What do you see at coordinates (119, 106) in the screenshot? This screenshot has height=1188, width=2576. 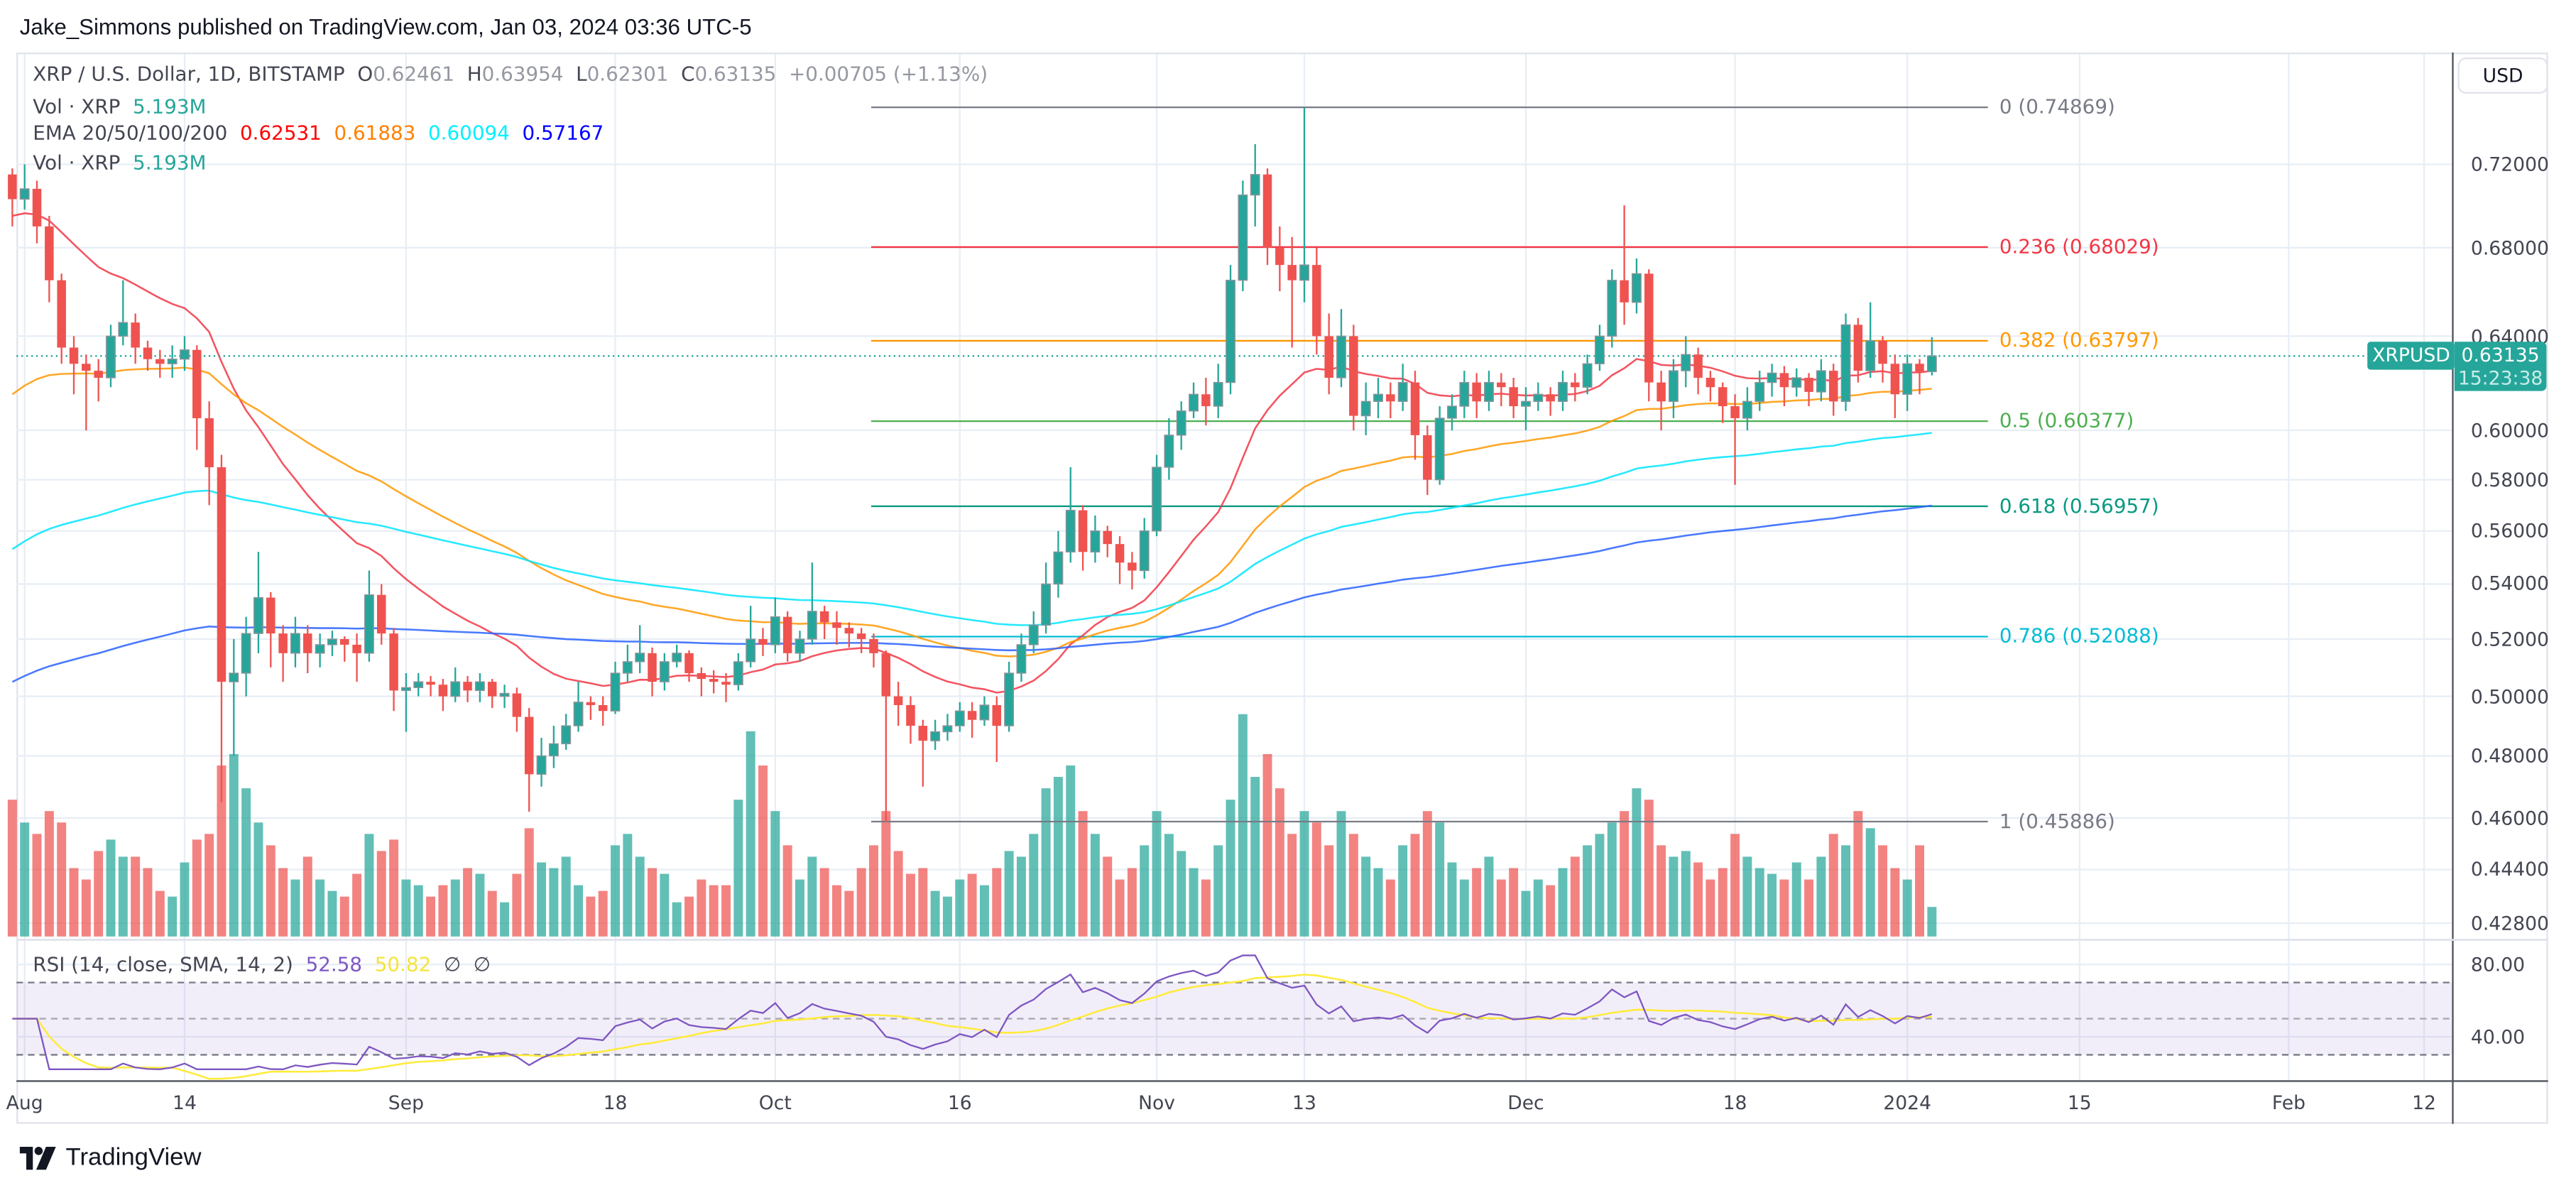 I see `volume-legend: Vol · XRP 5.193M` at bounding box center [119, 106].